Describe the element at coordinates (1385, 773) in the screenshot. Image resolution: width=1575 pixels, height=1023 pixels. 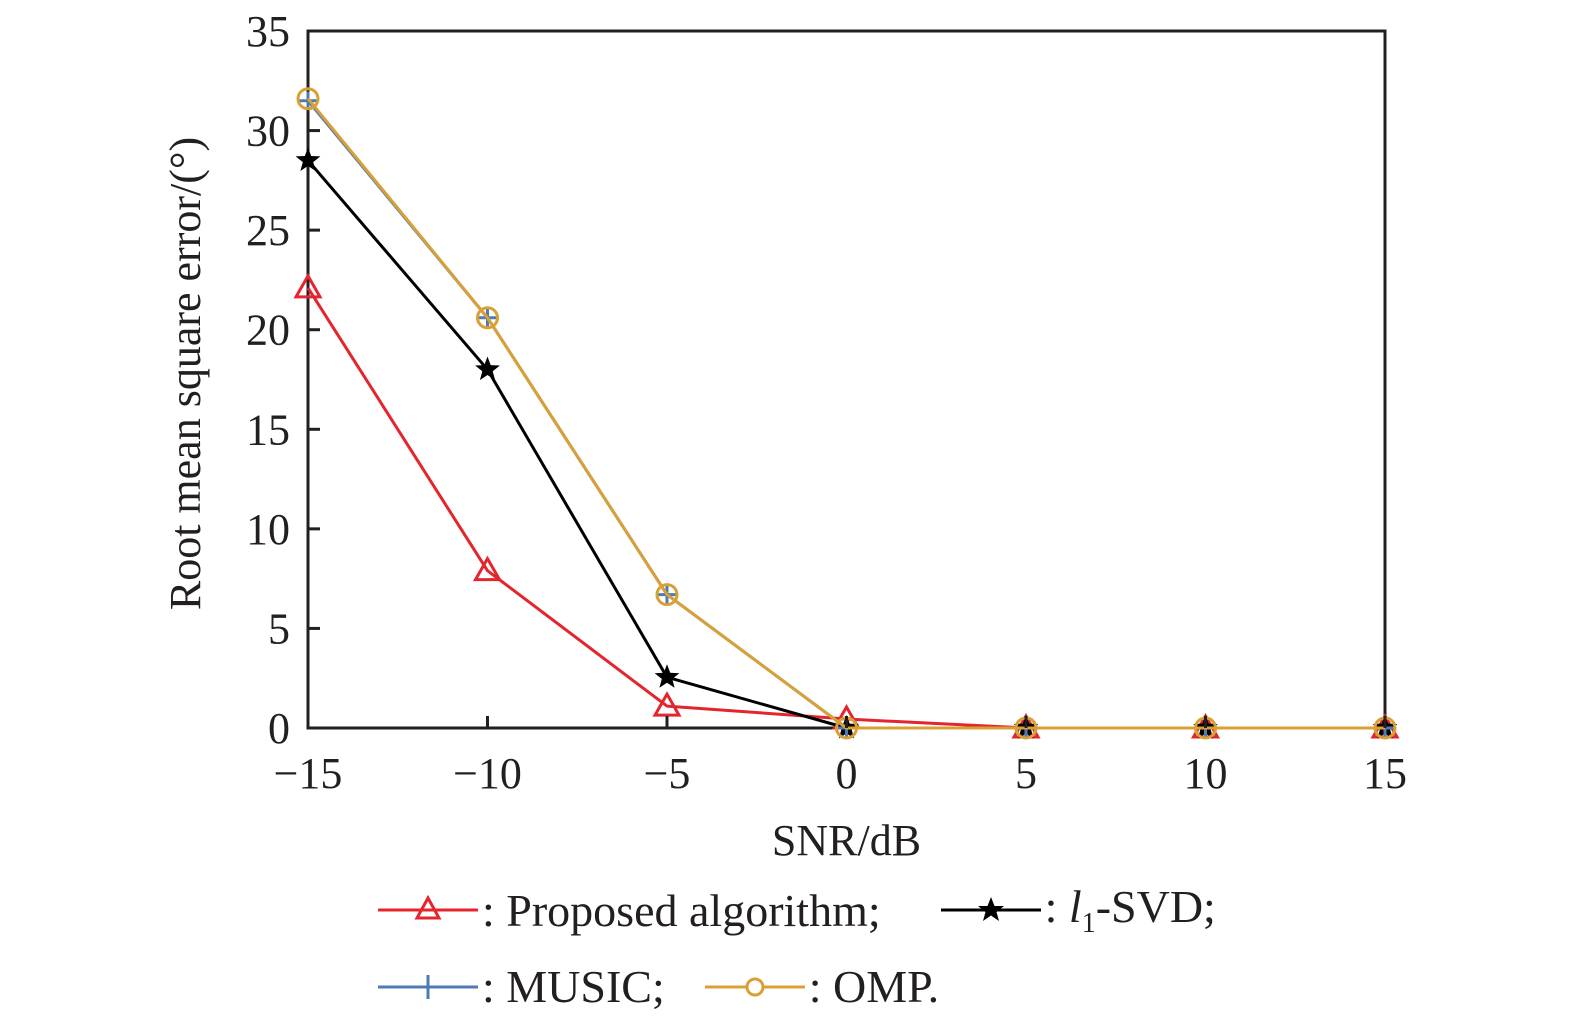
I see `x-tick-label: 15` at that location.